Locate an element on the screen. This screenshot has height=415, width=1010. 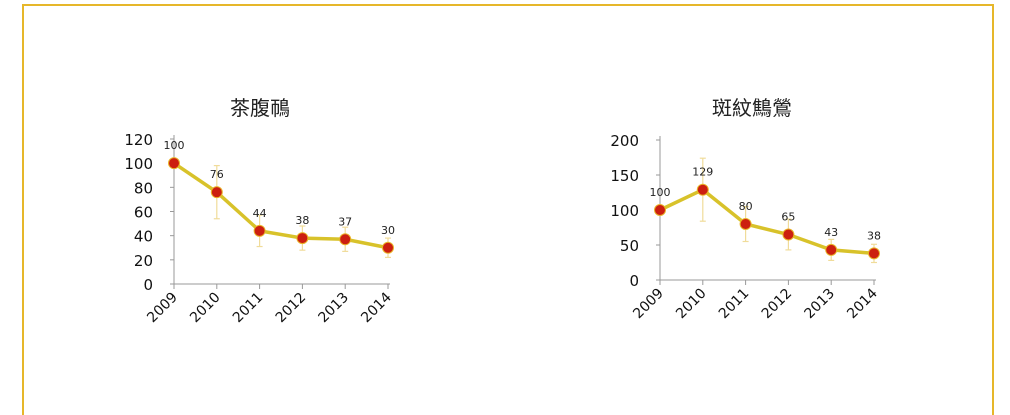
chart-title-1: 茶腹鳾 is located at coordinates (260, 108).